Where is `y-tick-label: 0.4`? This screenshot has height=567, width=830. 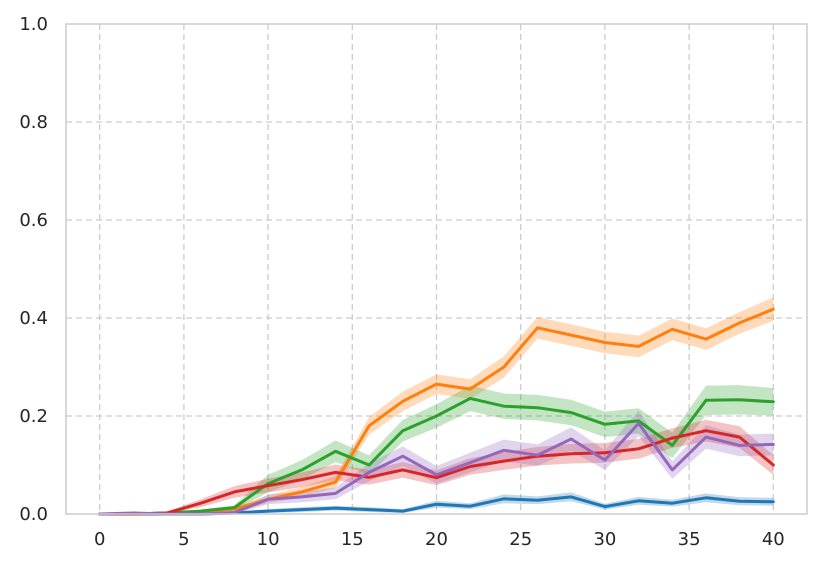
y-tick-label: 0.4 is located at coordinates (33, 318).